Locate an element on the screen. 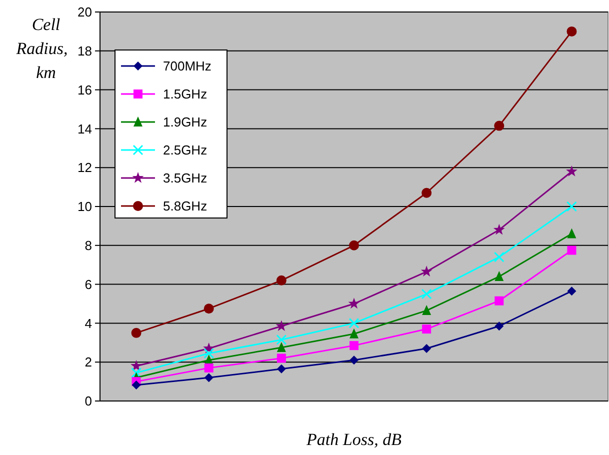  legend-label: 1.5GHz is located at coordinates (185, 94).